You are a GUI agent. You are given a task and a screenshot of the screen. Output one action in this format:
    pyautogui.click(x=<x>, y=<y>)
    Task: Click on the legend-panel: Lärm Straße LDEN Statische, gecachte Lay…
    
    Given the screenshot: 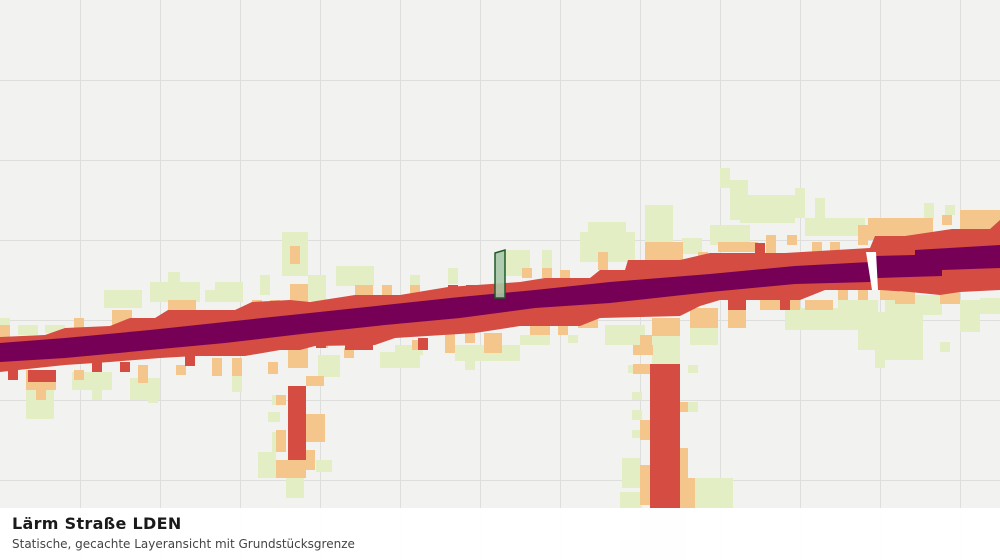 What is the action you would take?
    pyautogui.click(x=500, y=534)
    